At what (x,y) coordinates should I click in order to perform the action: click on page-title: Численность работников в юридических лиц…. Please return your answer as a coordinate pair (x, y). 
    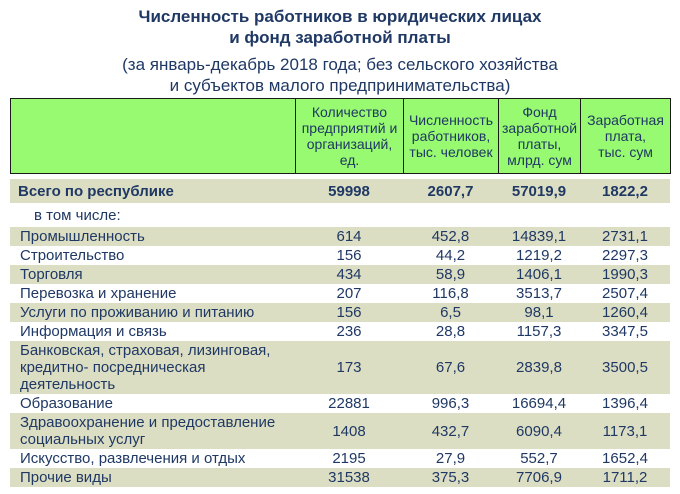
    Looking at the image, I should click on (340, 27).